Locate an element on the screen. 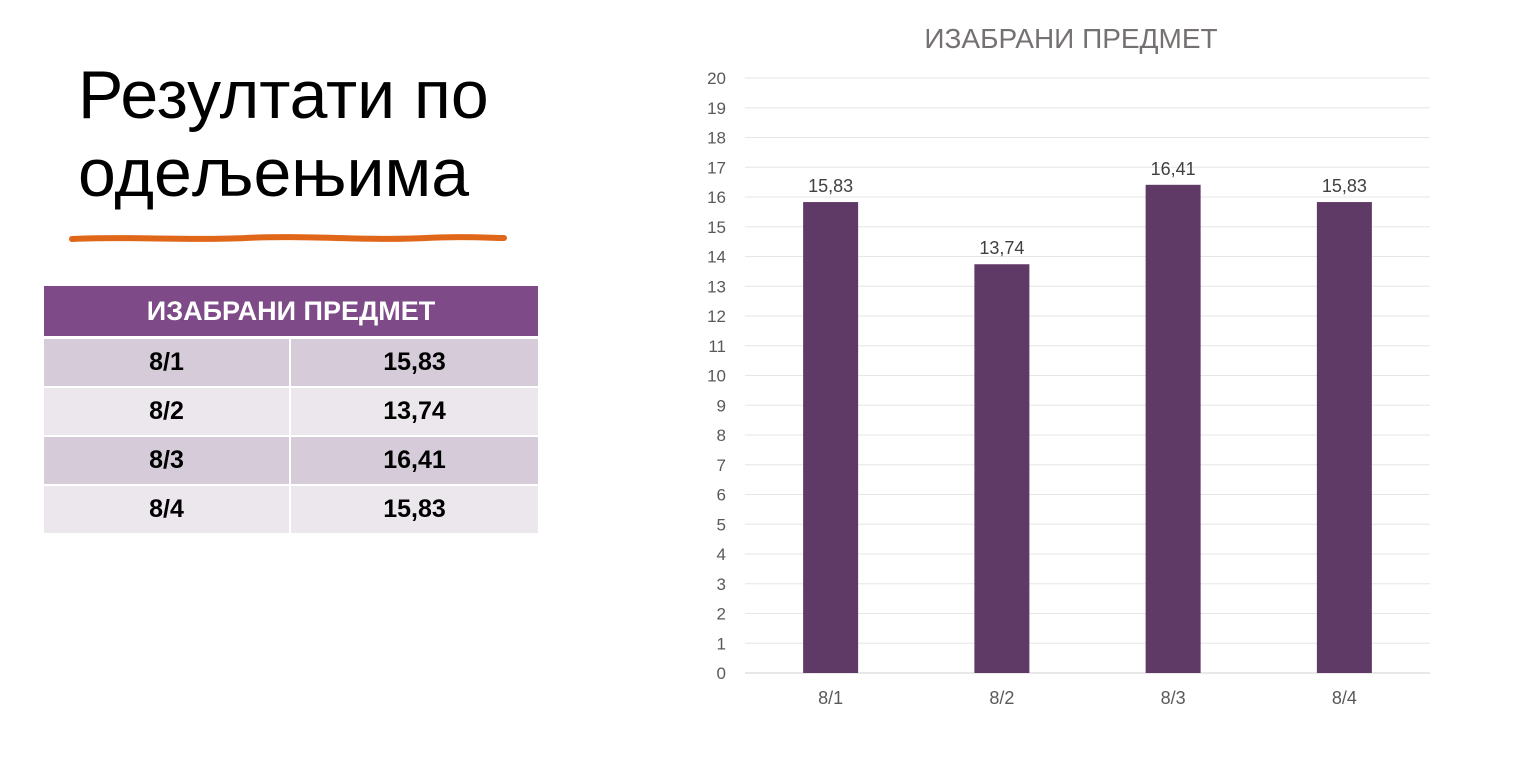 Image resolution: width=1538 pixels, height=774 pixels. y-tick-label: 20 is located at coordinates (716, 78).